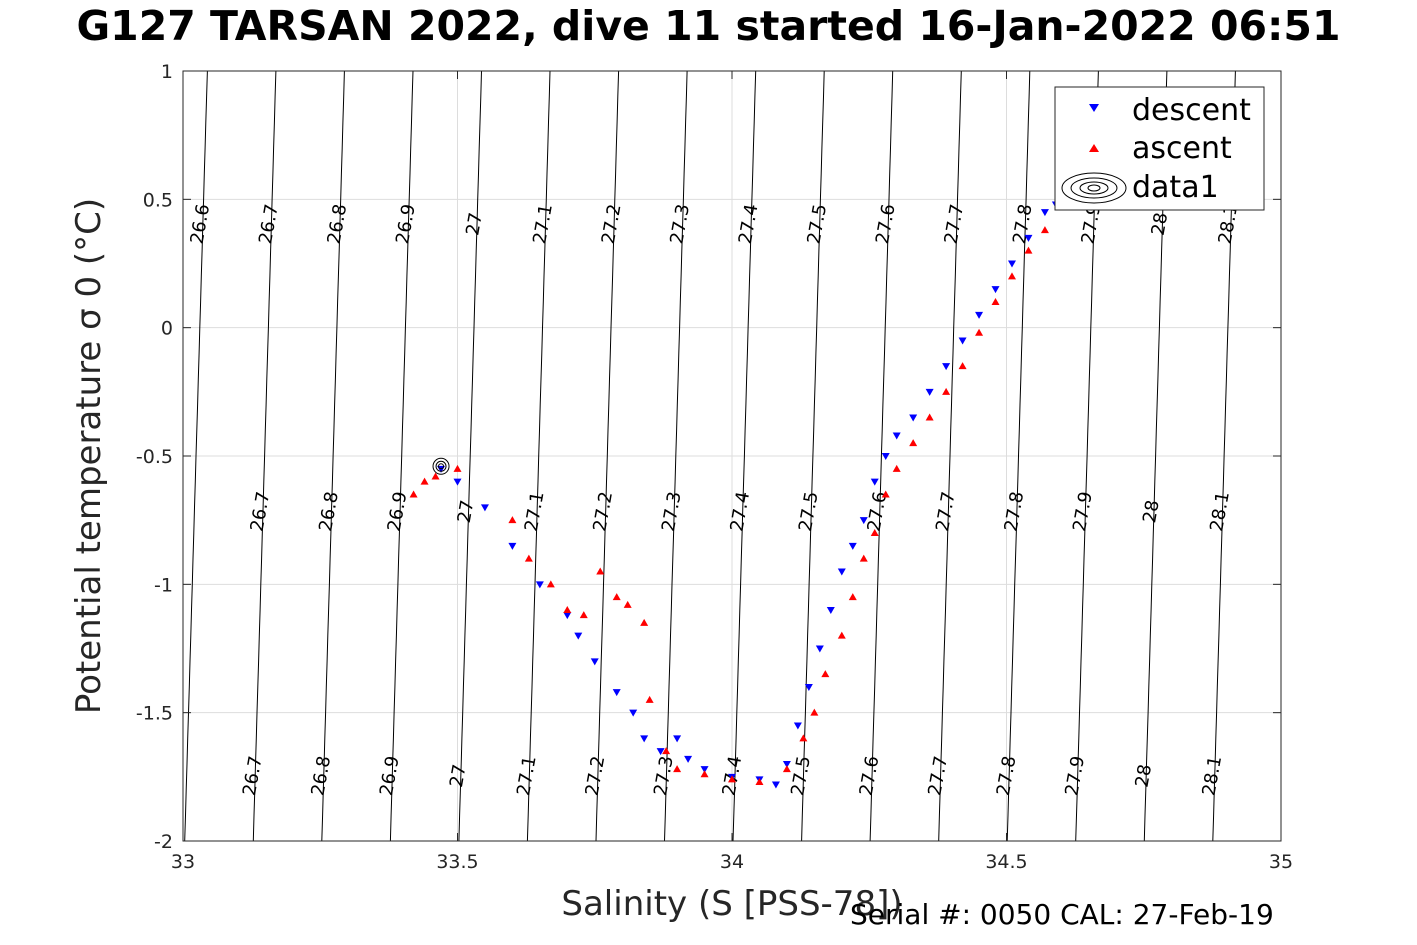 The height and width of the screenshot is (945, 1417). I want to click on legend-descent-label: descent, so click(1191, 110).